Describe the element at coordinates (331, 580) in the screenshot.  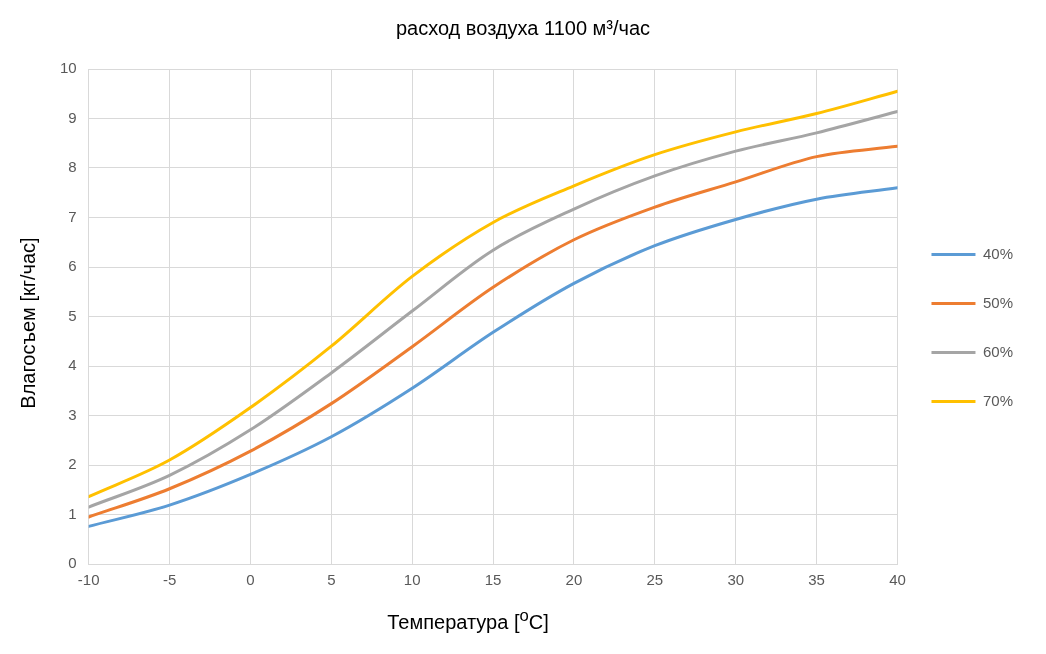
I see `x-tick-label: 5` at that location.